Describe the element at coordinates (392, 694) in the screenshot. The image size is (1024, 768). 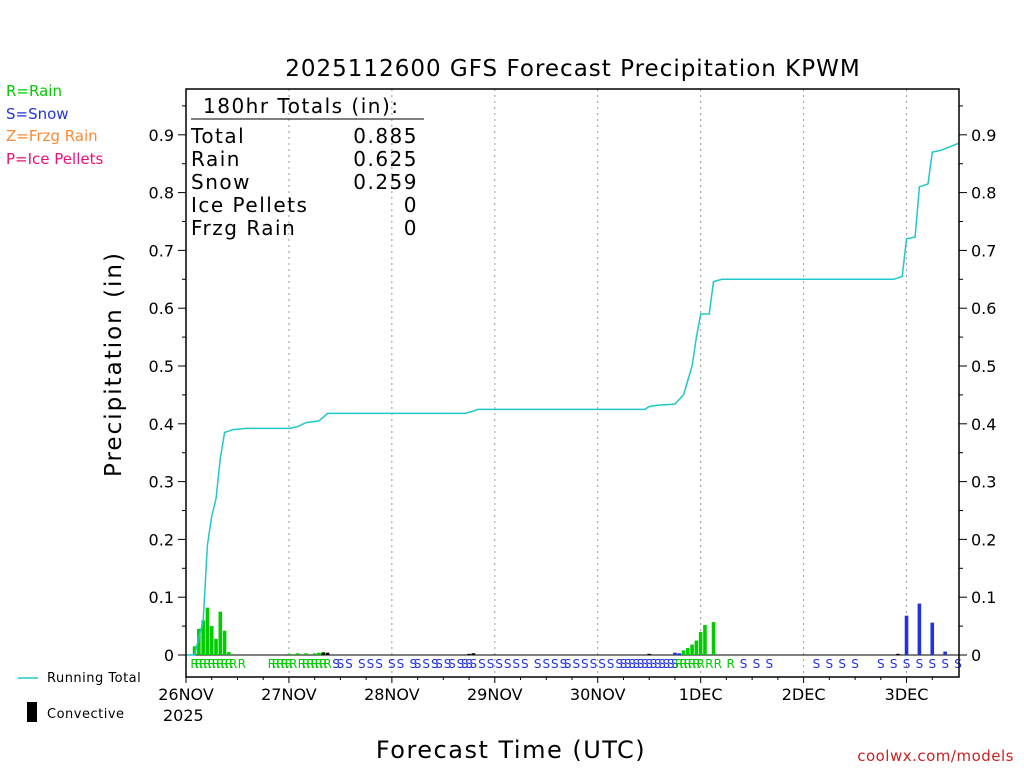
I see `x-tick-label: 28NOV` at that location.